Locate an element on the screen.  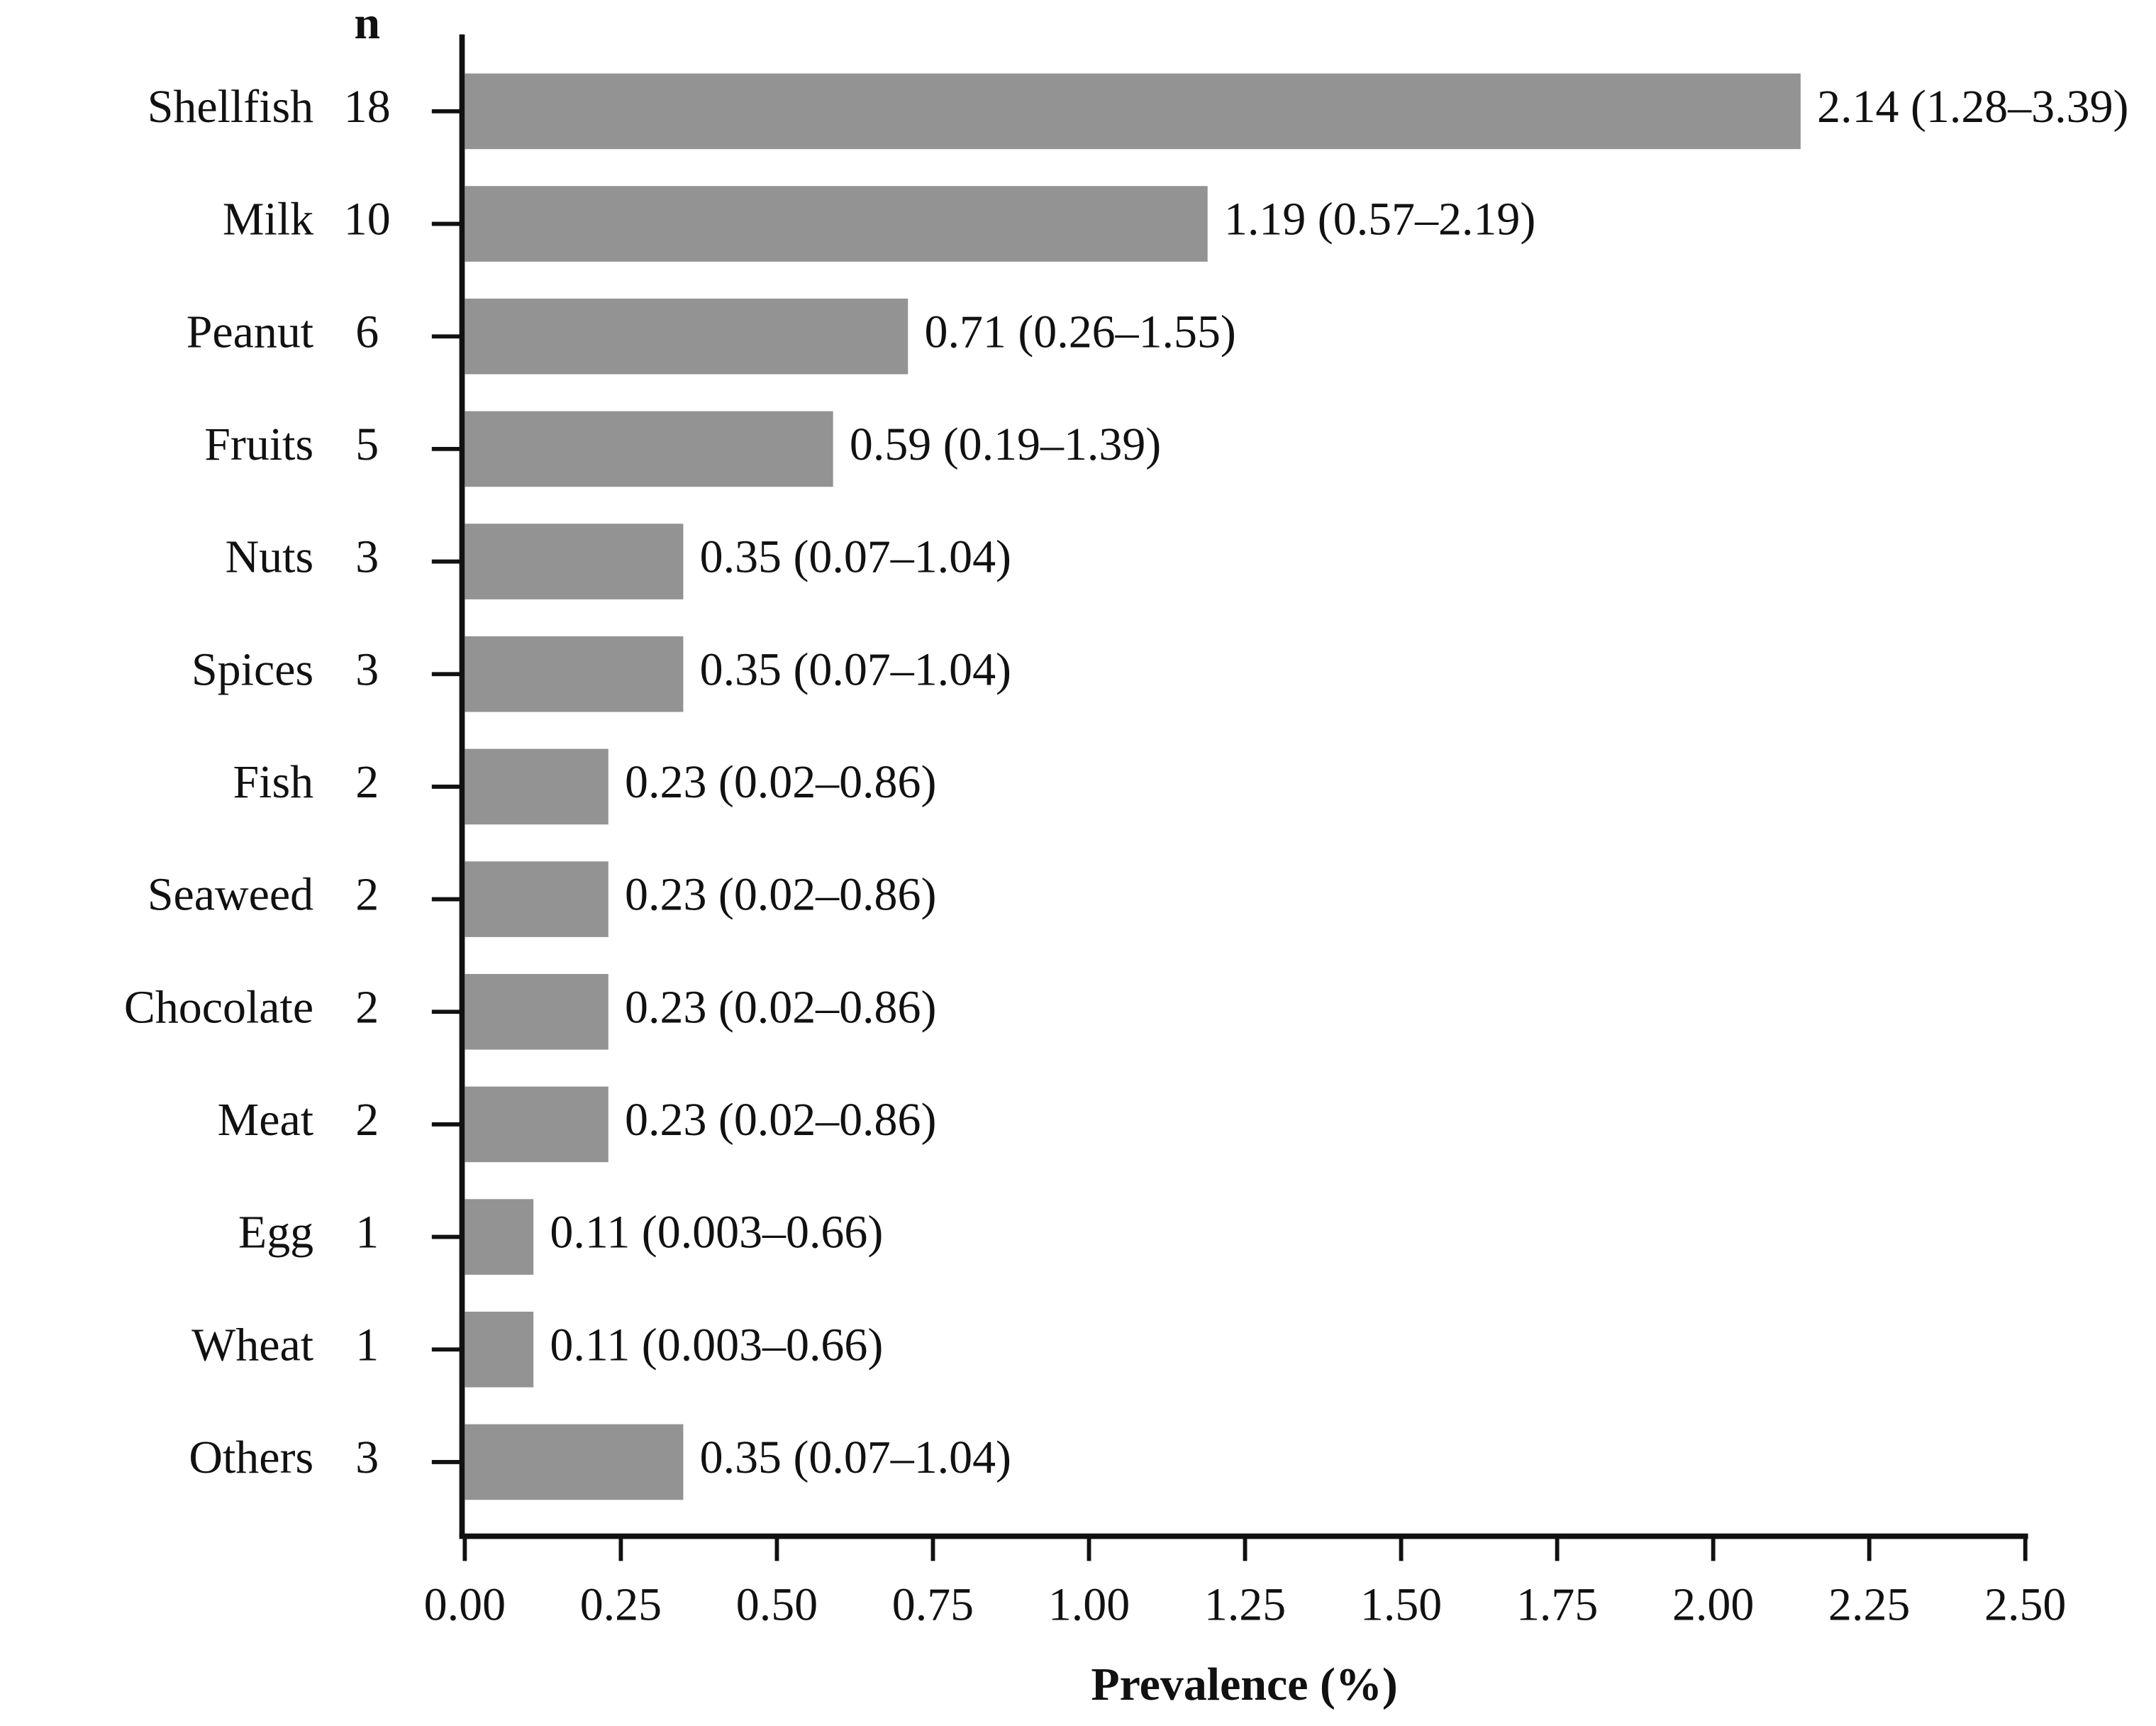
x-tick-label: 1.00 is located at coordinates (1089, 1604).